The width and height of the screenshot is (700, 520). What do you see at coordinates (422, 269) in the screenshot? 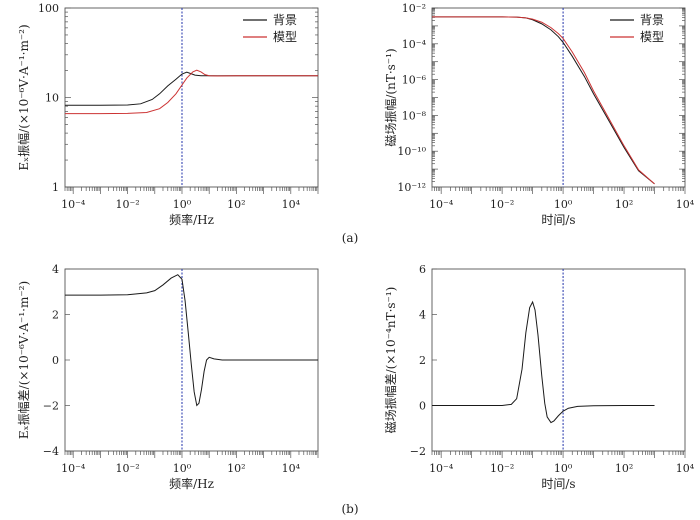
I see `y-tick-label: 6` at bounding box center [422, 269].